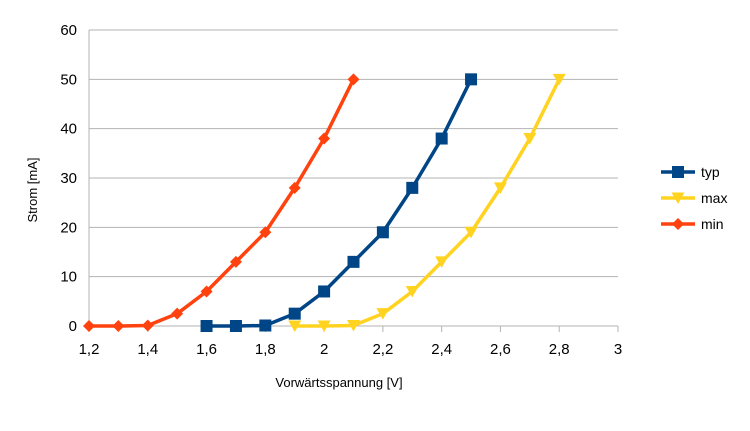  I want to click on x-tick-label: 2,6, so click(500, 349).